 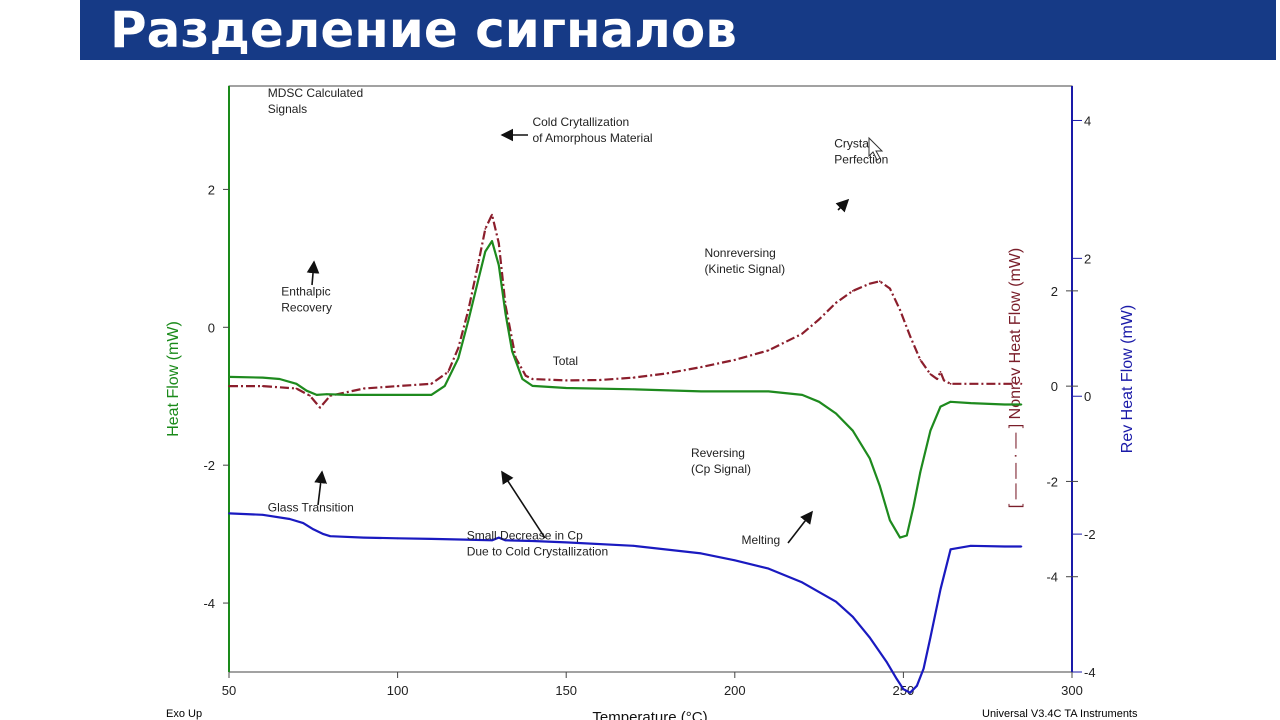 I want to click on nonrev-tick-label: 0, so click(x=1054, y=386).